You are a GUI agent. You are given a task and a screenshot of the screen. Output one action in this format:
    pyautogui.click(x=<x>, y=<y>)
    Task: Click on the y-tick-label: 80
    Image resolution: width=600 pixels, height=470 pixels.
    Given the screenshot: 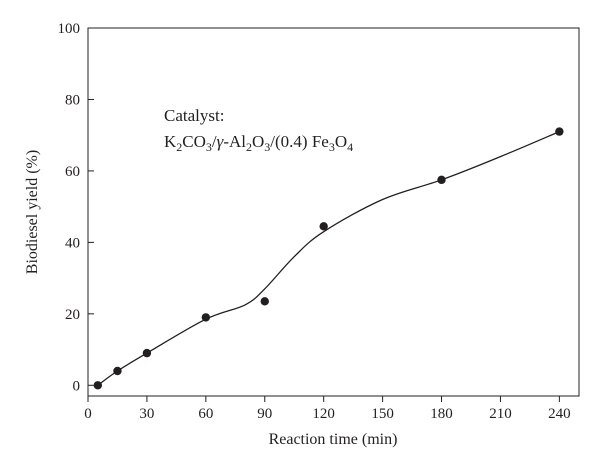 What is the action you would take?
    pyautogui.click(x=72, y=100)
    